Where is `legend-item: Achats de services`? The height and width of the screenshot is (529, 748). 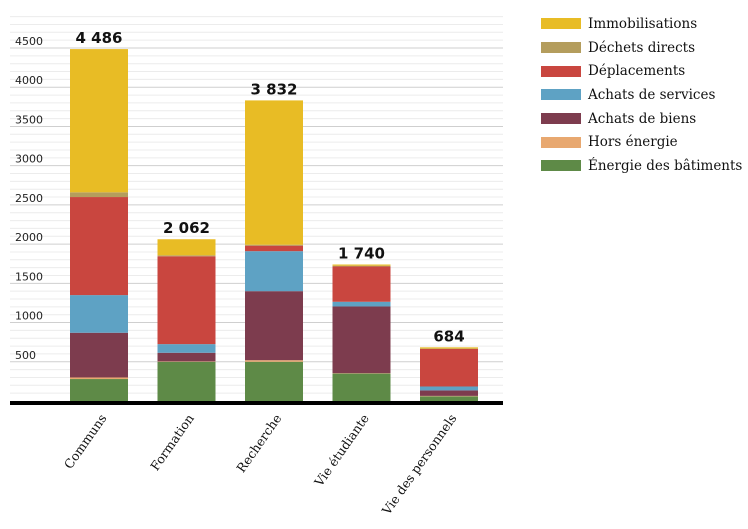 legend-item: Achats de services is located at coordinates (641, 95).